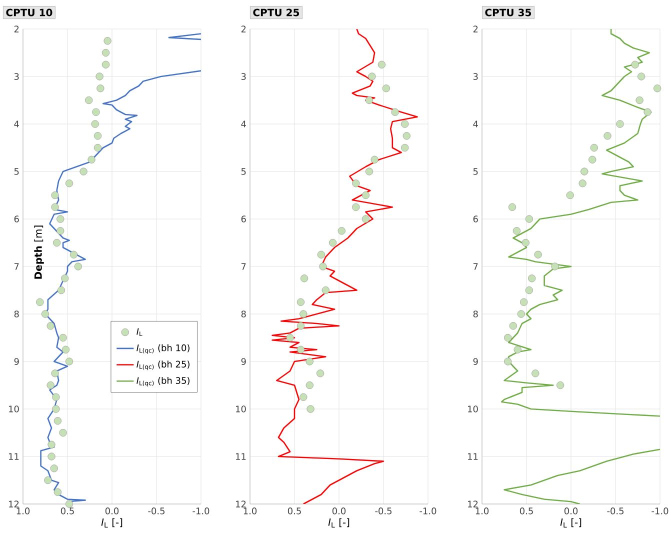 The width and height of the screenshot is (669, 538). I want to click on text: I$_{L(qc)}$ (bh 35), so click(163, 381).